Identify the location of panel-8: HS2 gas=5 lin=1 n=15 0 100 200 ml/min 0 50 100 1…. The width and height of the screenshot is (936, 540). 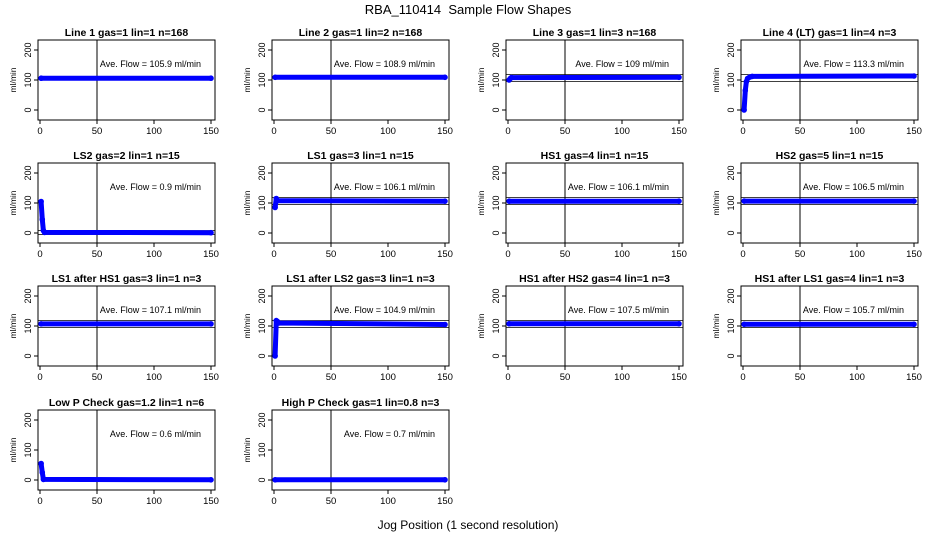
(816, 205).